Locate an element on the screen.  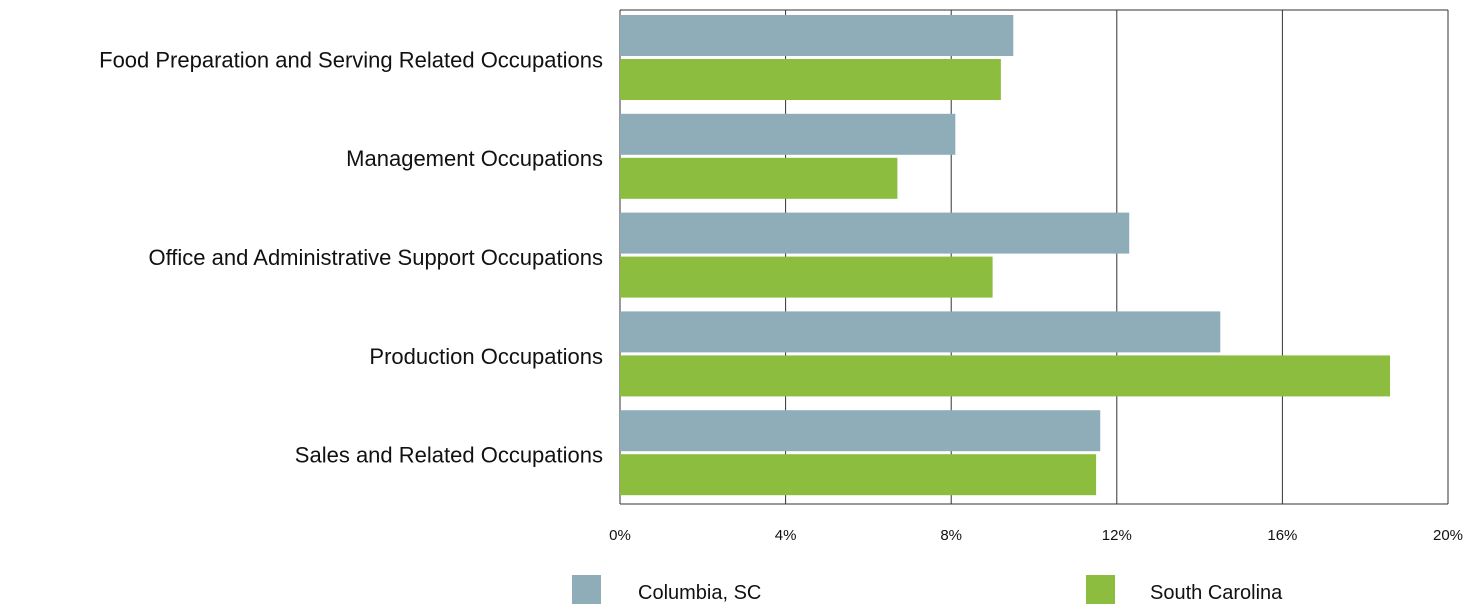
x-tick-label-0: 0% is located at coordinates (620, 535).